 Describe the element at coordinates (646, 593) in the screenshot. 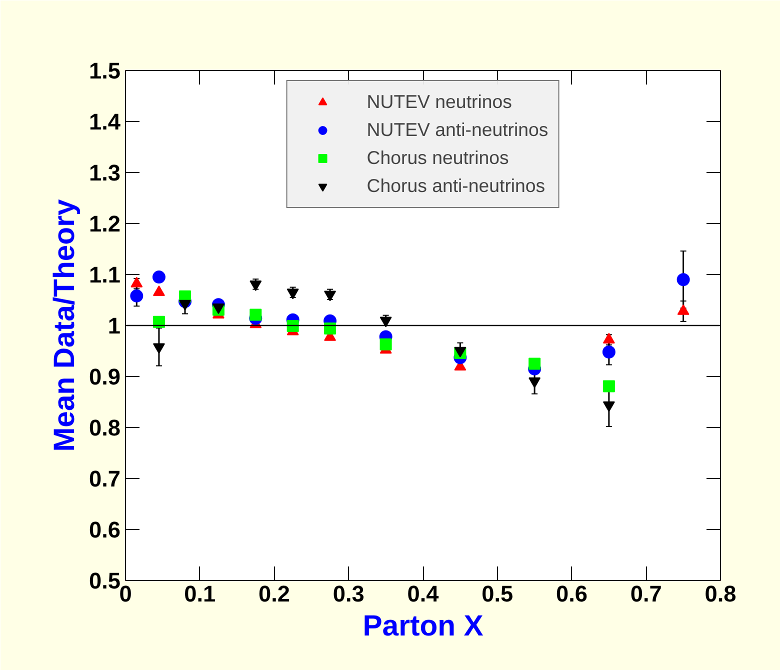

I see `x-tick-label: 0.7` at that location.